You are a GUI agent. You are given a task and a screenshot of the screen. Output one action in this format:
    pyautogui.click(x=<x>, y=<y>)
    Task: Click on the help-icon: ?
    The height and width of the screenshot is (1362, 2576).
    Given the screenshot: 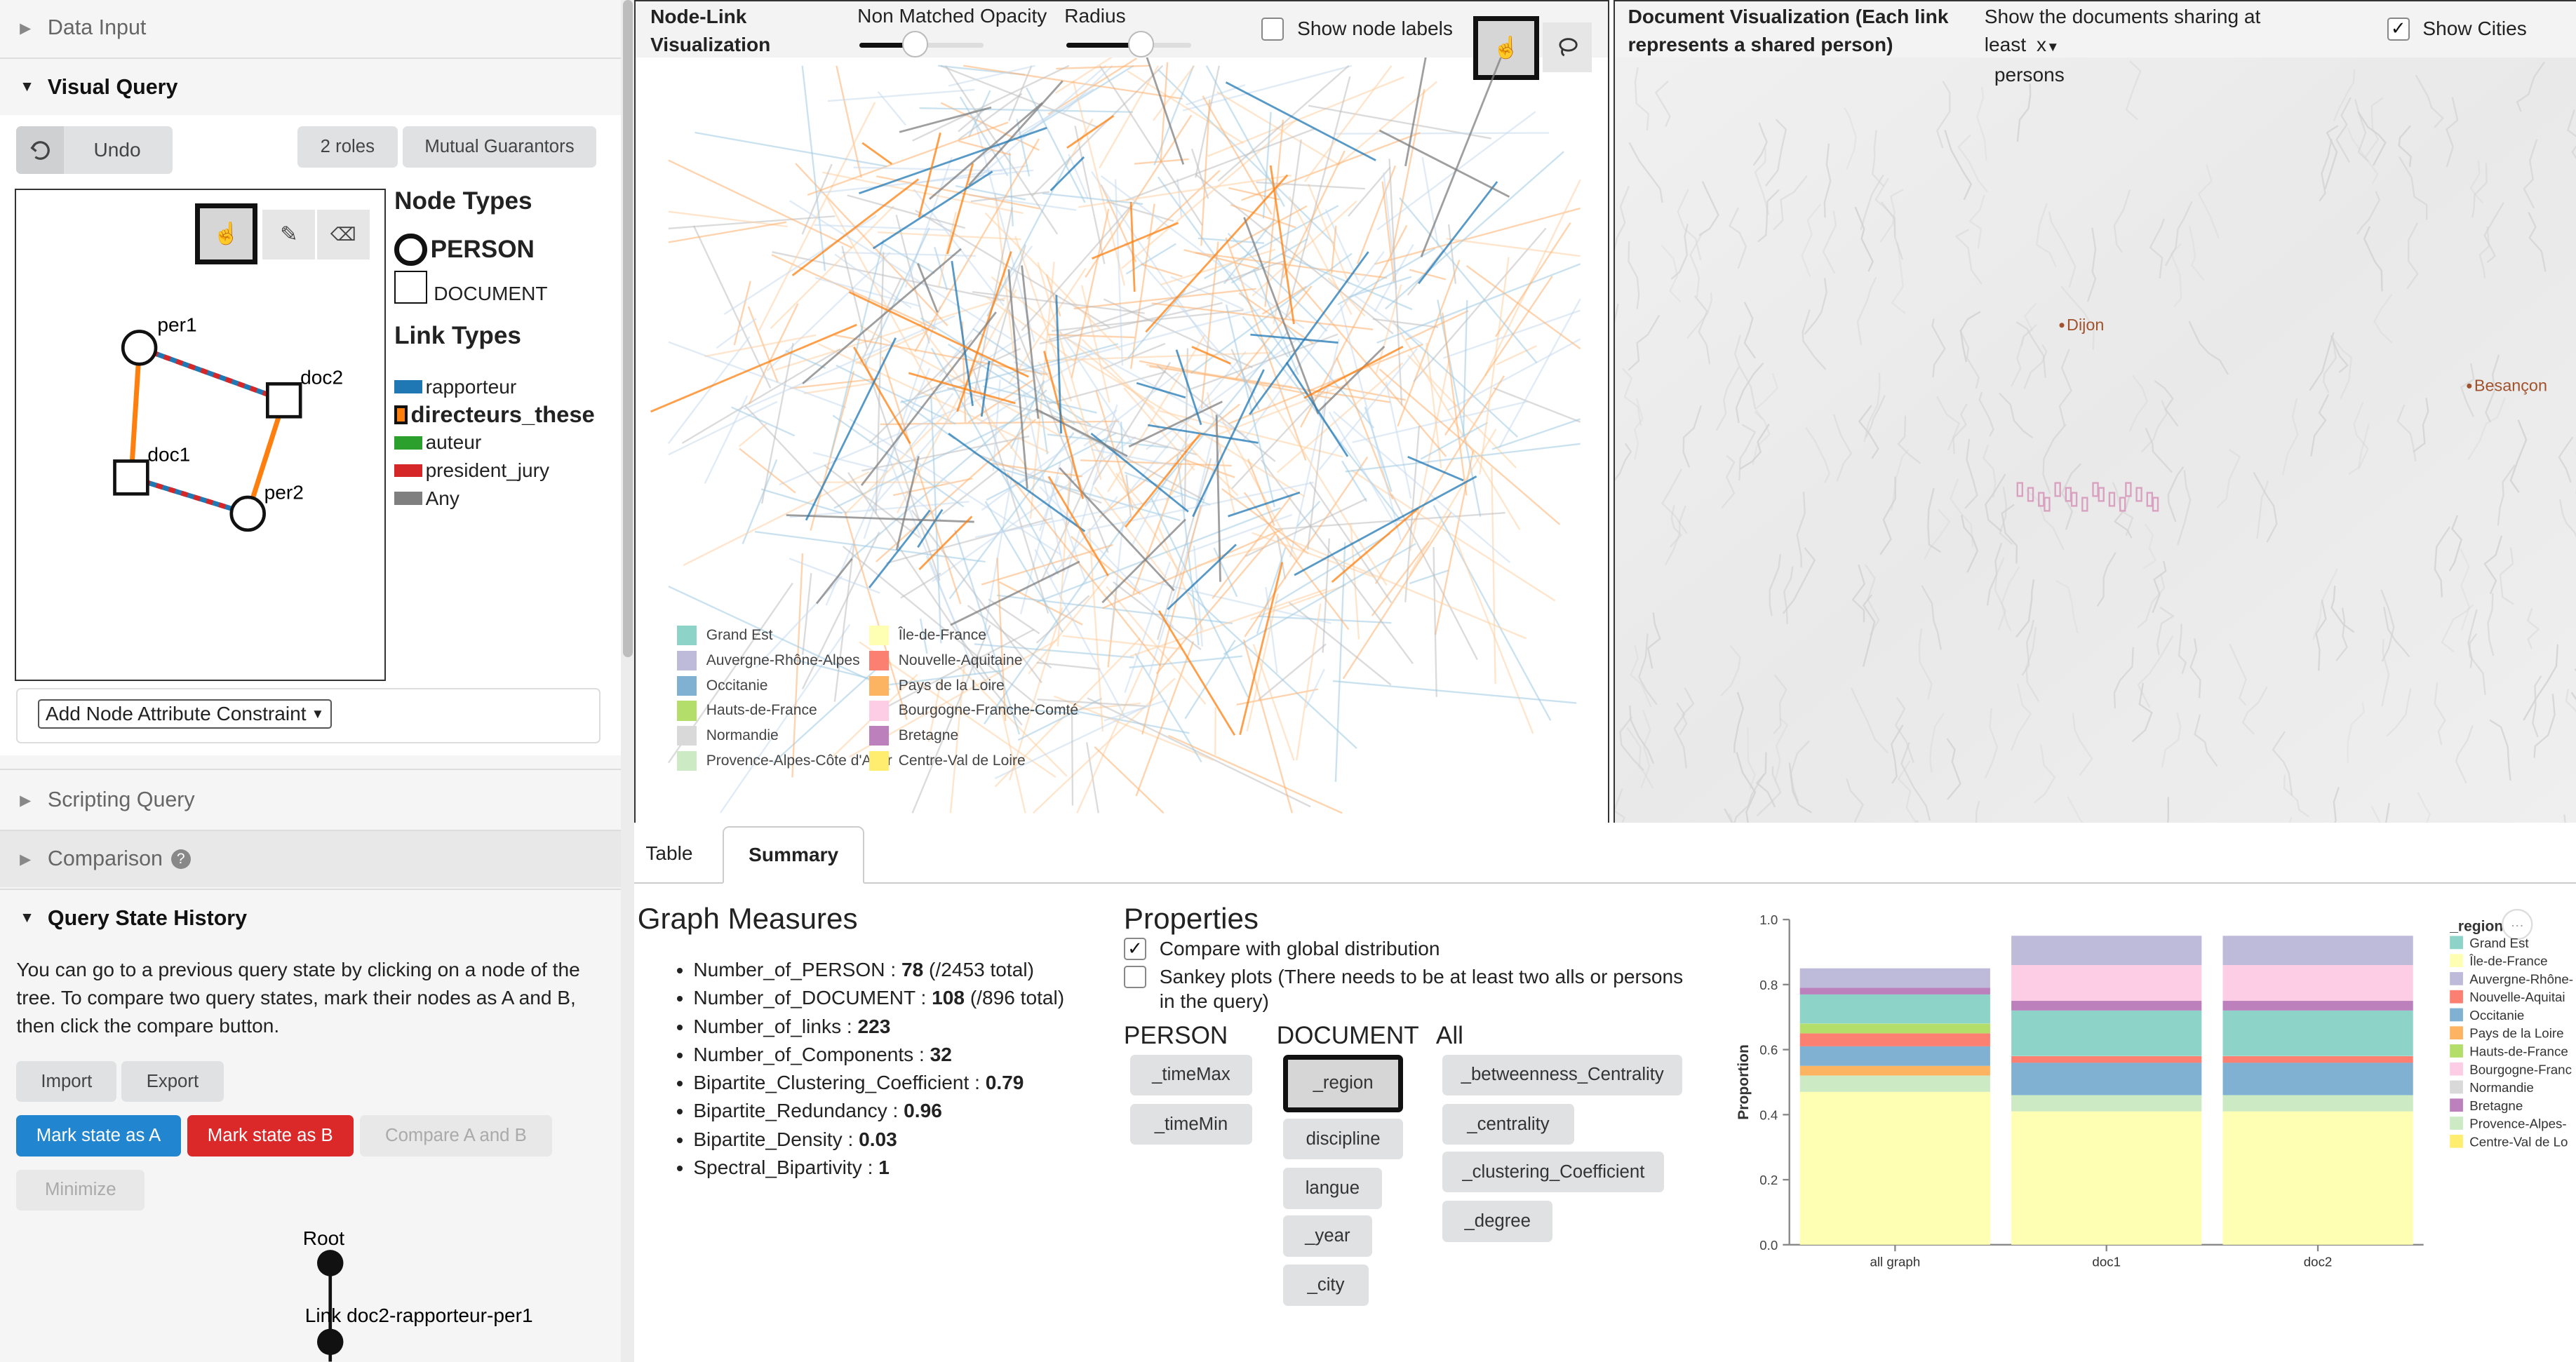 What is the action you would take?
    pyautogui.click(x=181, y=859)
    